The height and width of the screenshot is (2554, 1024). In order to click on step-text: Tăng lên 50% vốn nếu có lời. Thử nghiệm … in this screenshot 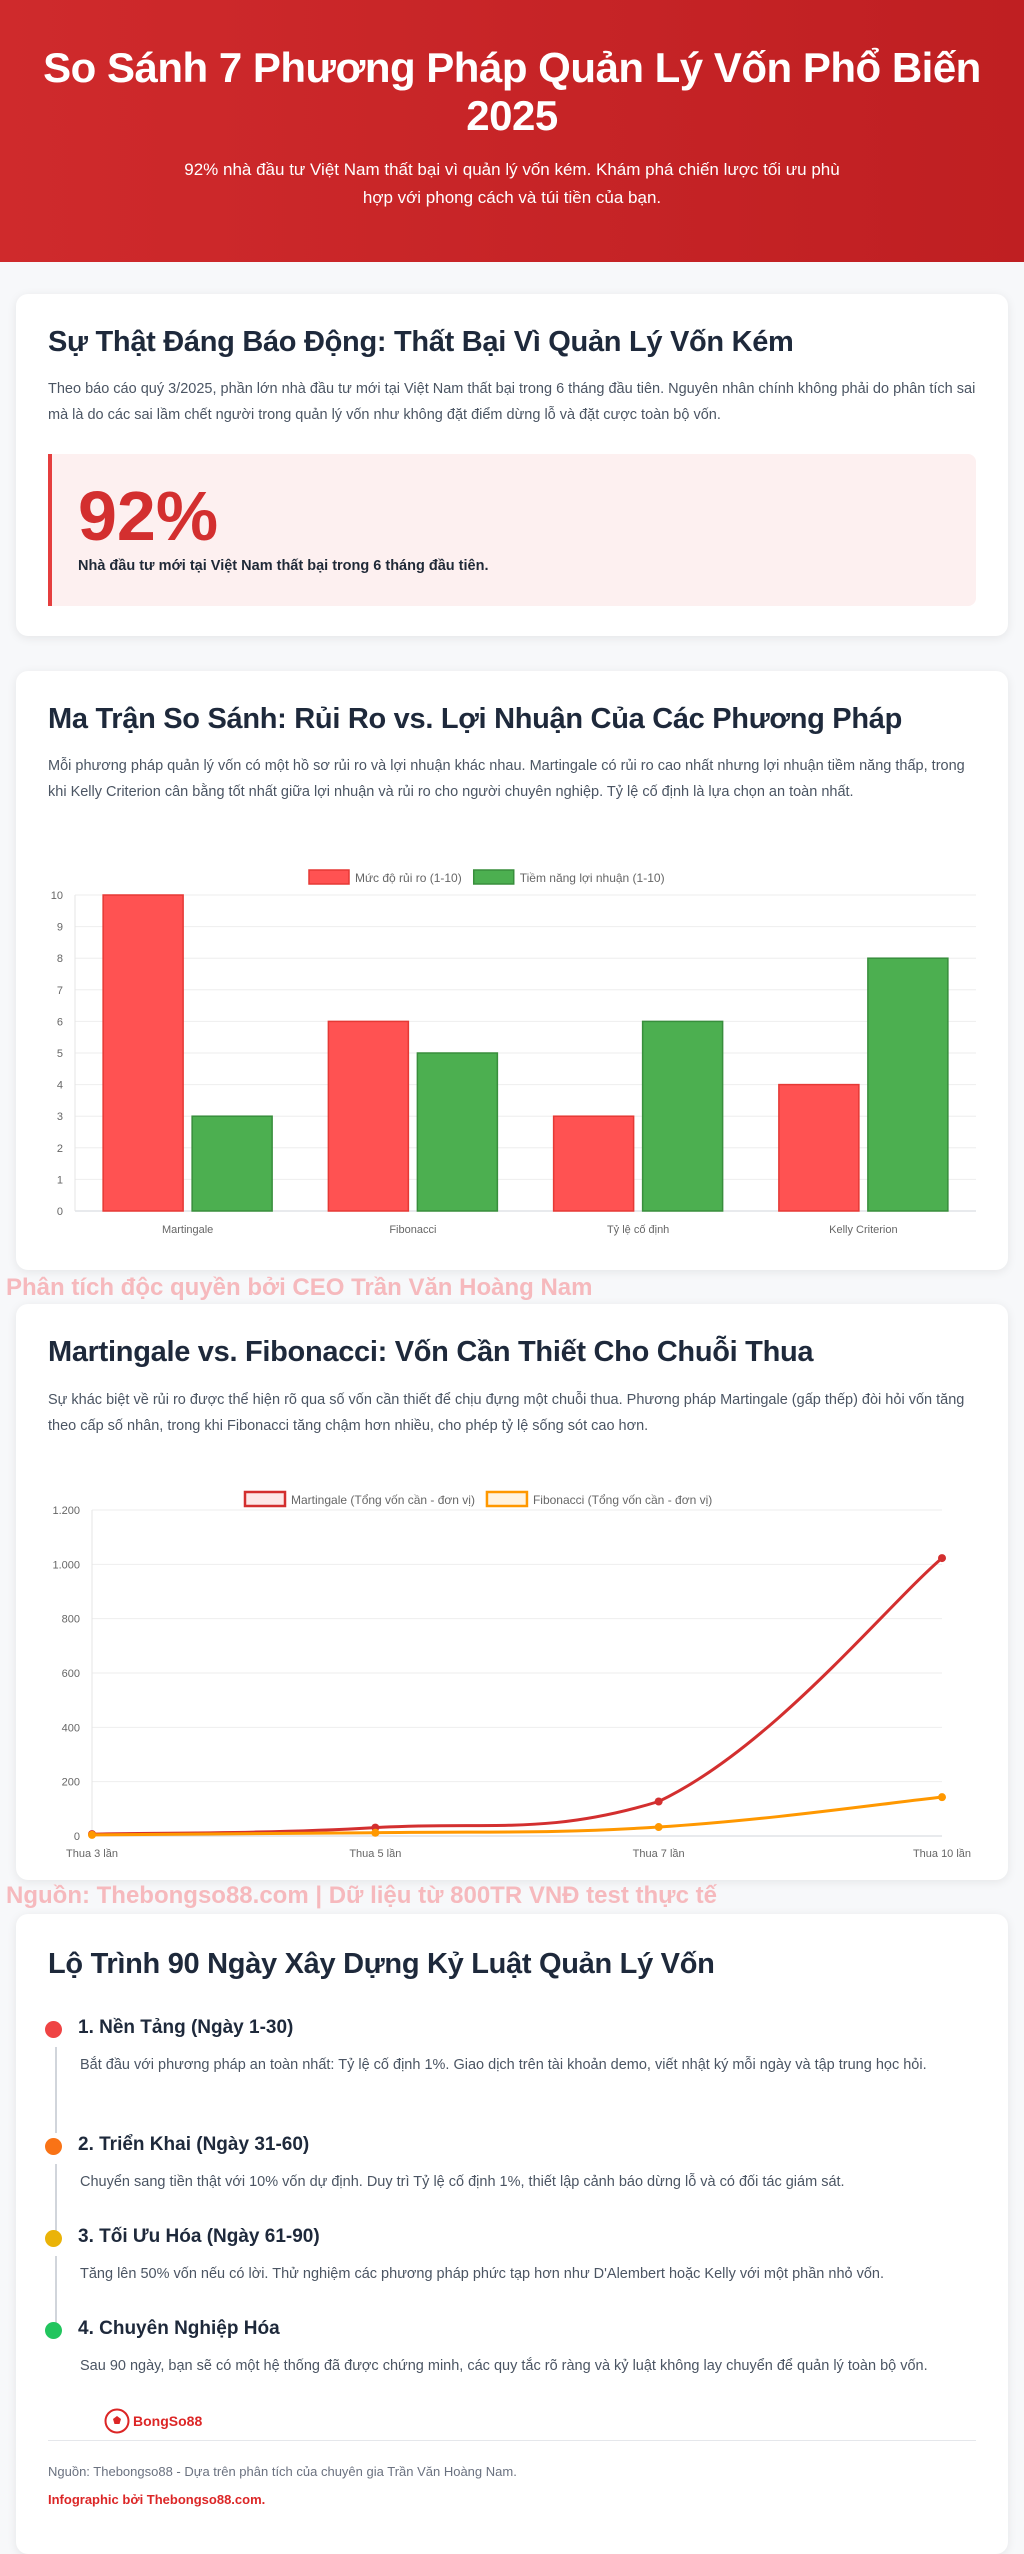, I will do `click(482, 2274)`.